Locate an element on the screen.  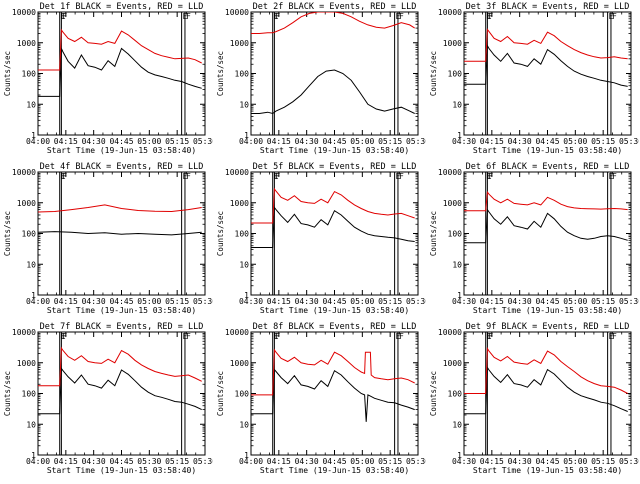
chart-title: Det 7f BLACK = Events, RED = LLD is located at coordinates (122, 327).